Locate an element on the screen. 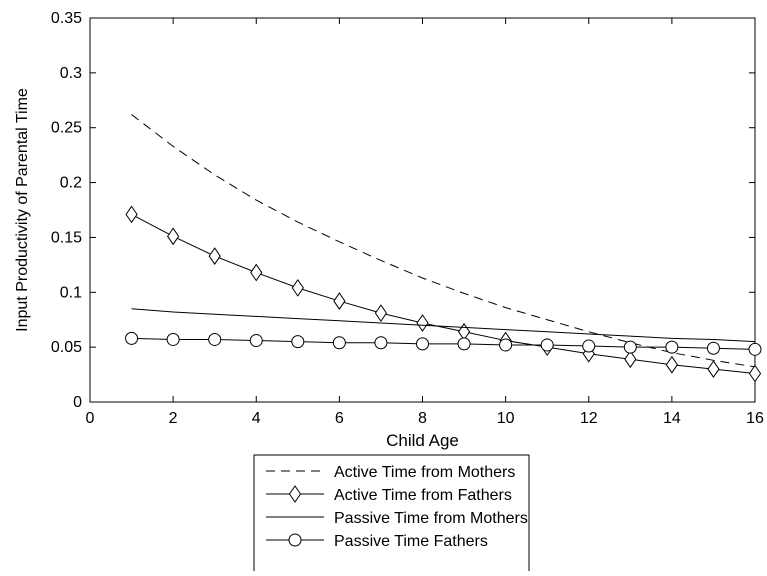  y-axis-label: Input Productivity of Parental Time is located at coordinates (22, 210).